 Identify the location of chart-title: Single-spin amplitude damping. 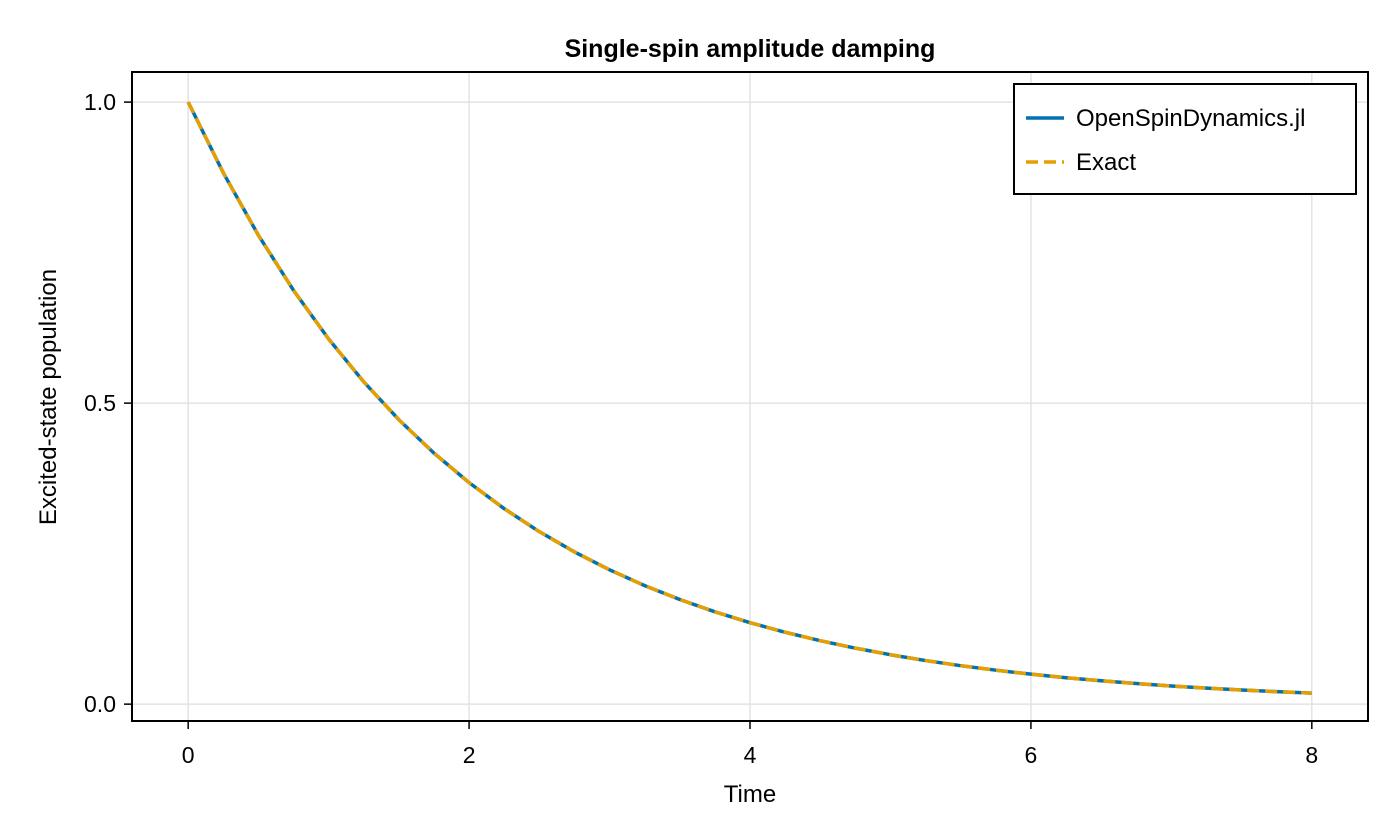
(750, 49).